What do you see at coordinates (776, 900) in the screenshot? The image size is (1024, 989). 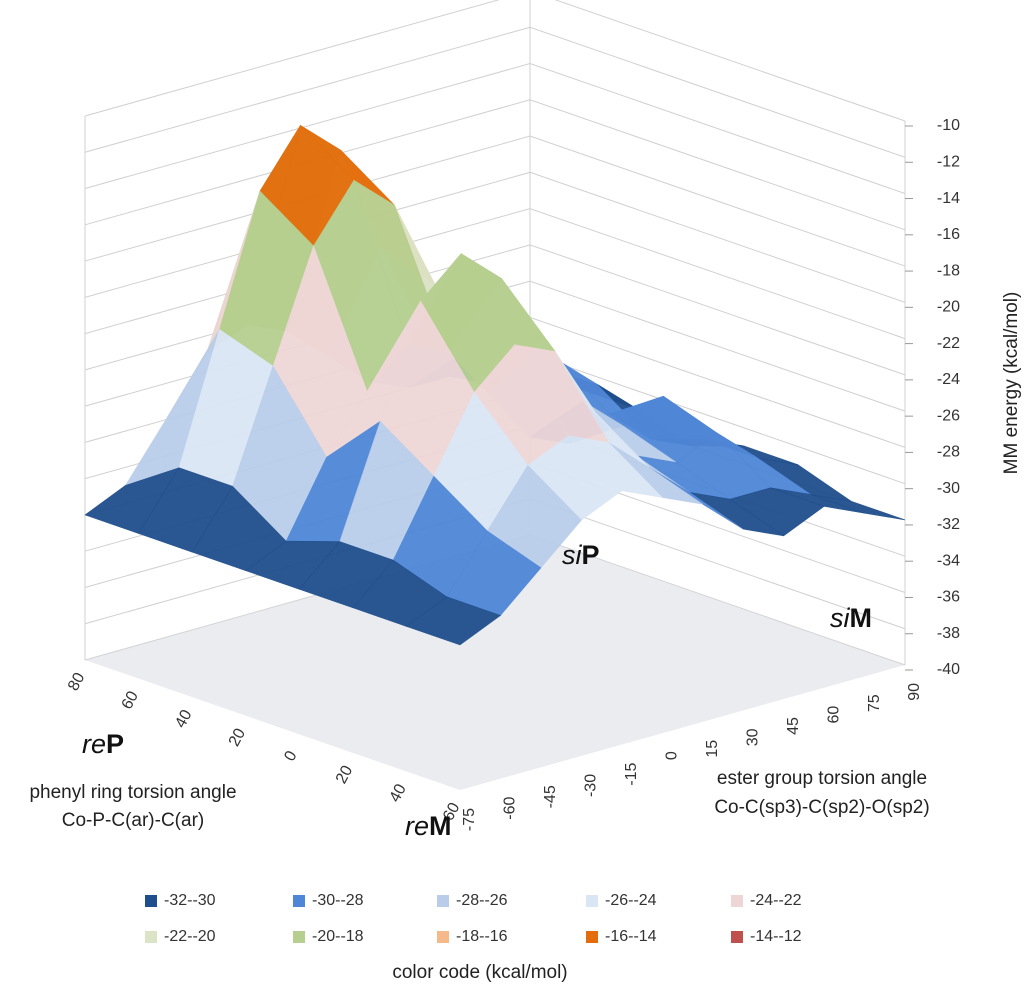 I see `legend-label: -24--22` at bounding box center [776, 900].